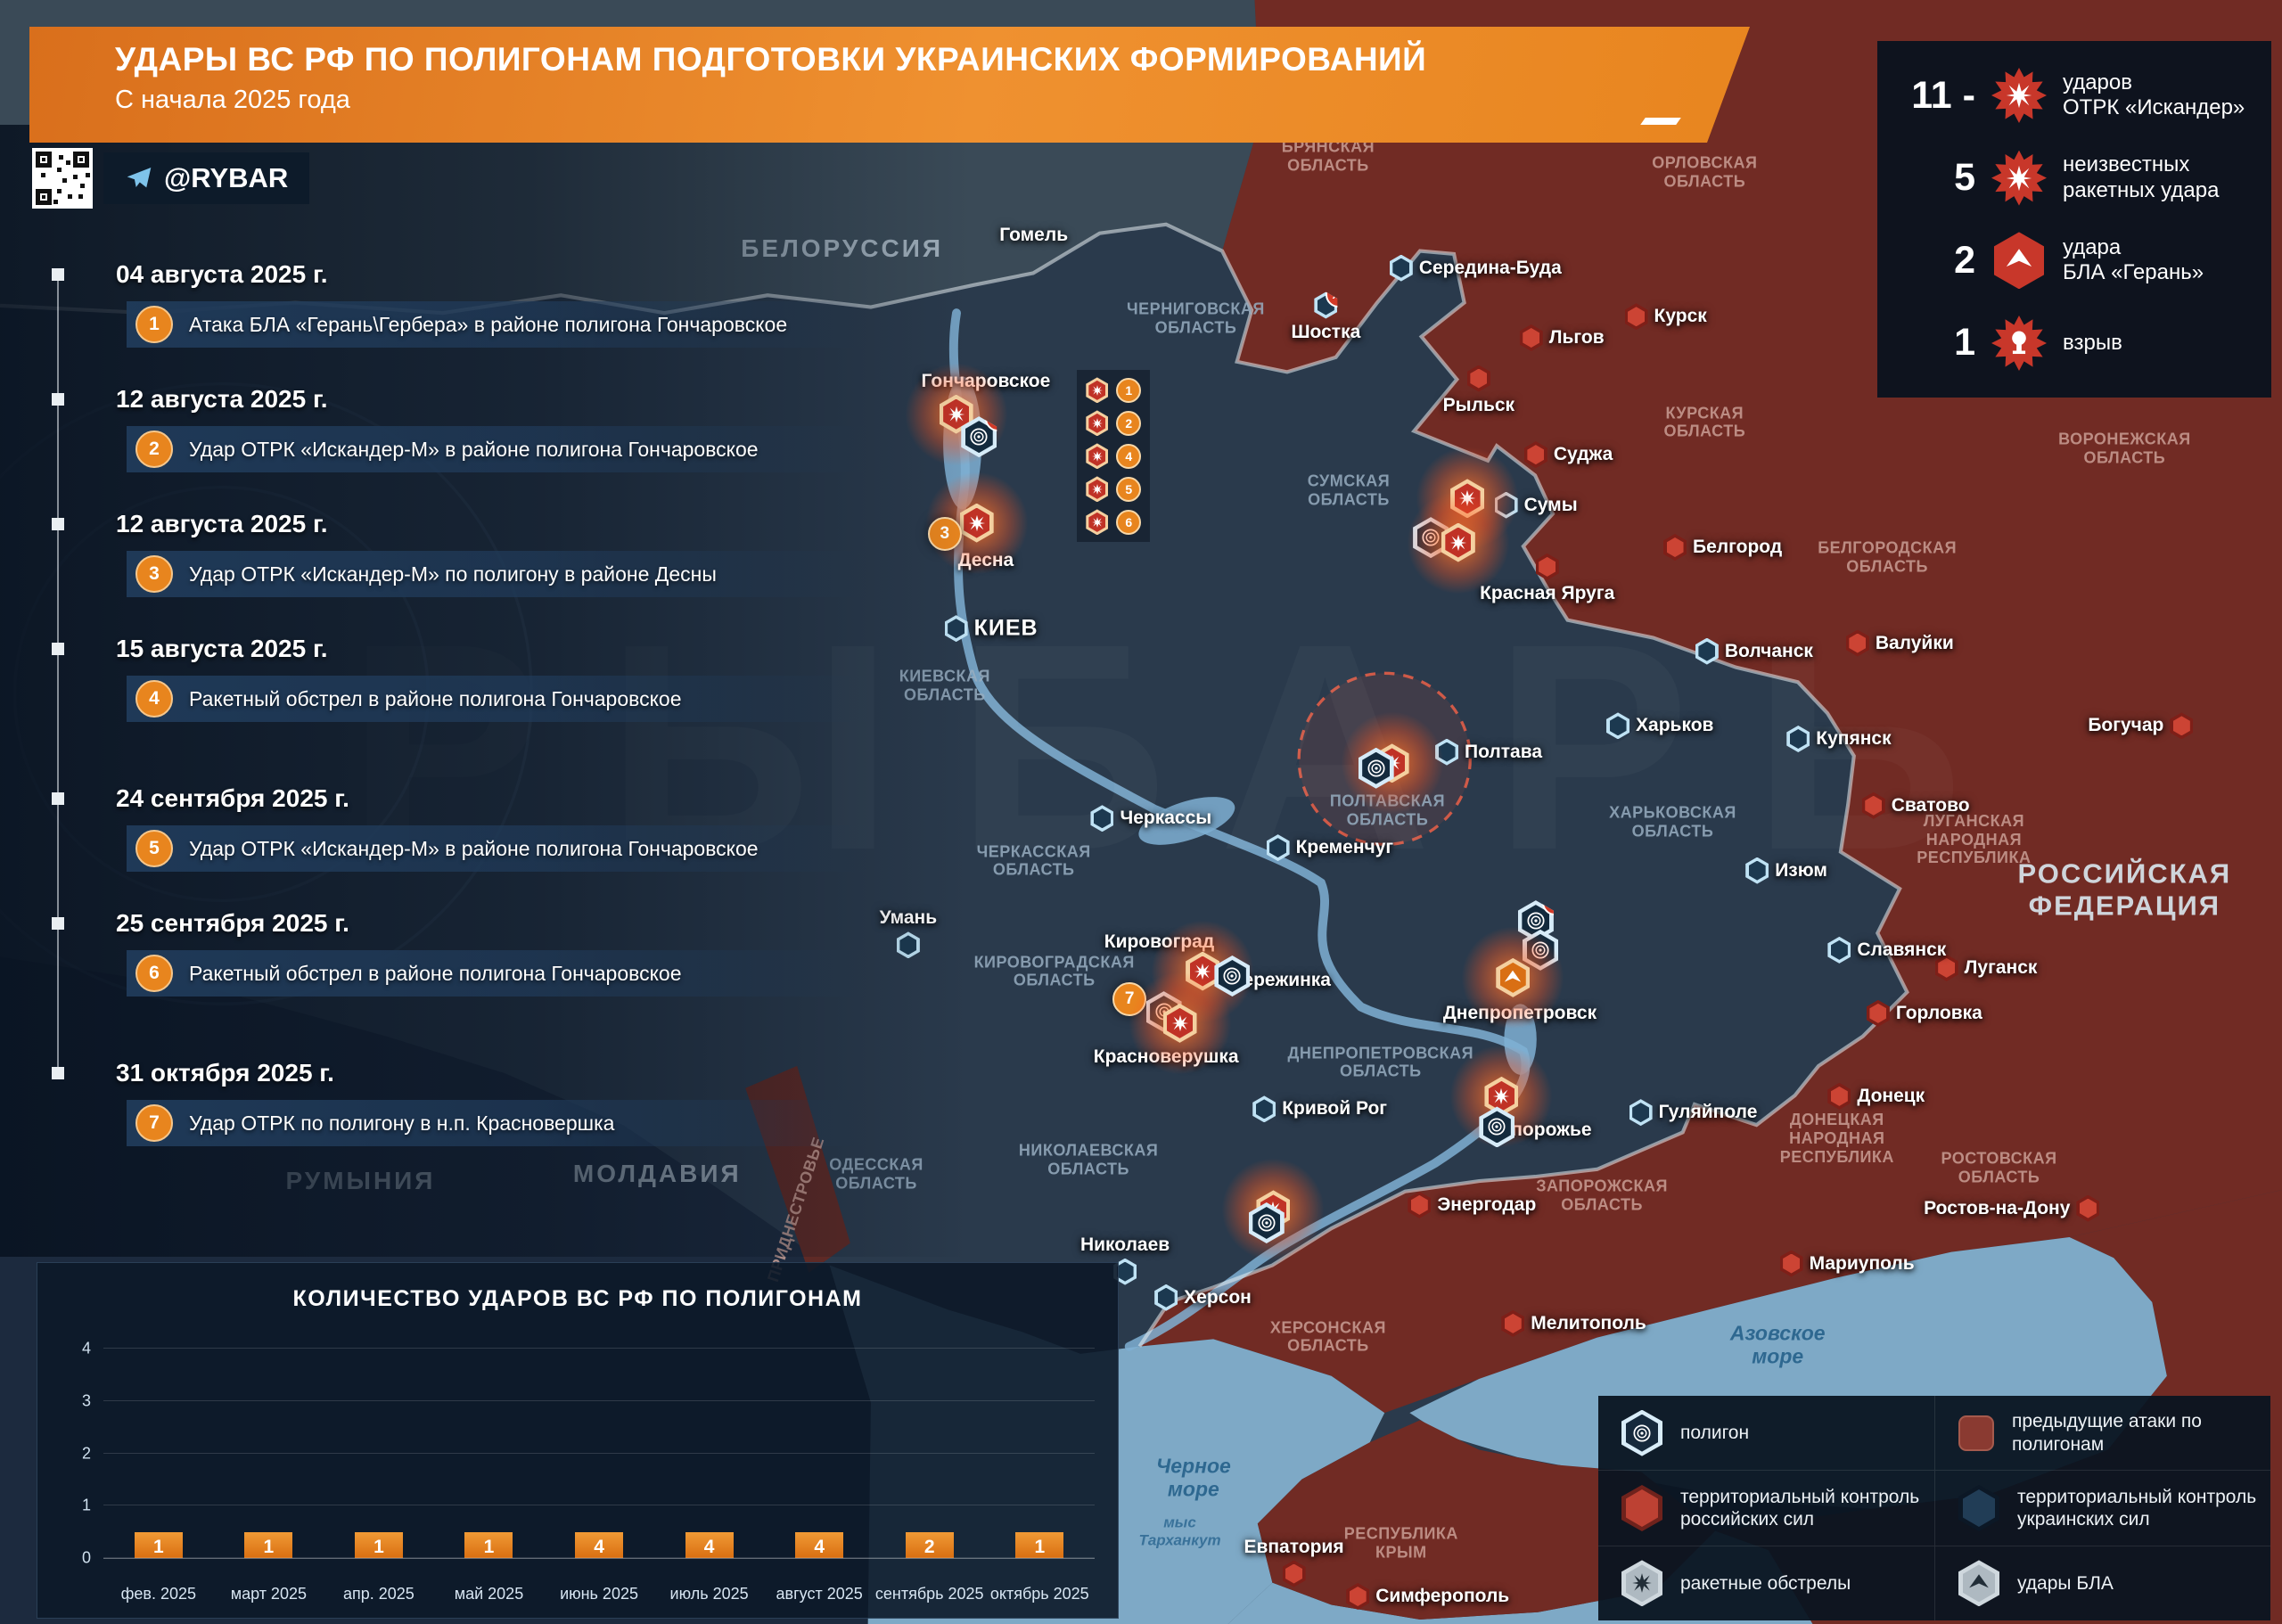  What do you see at coordinates (2019, 343) in the screenshot?
I see `mushroom-cloud-icon` at bounding box center [2019, 343].